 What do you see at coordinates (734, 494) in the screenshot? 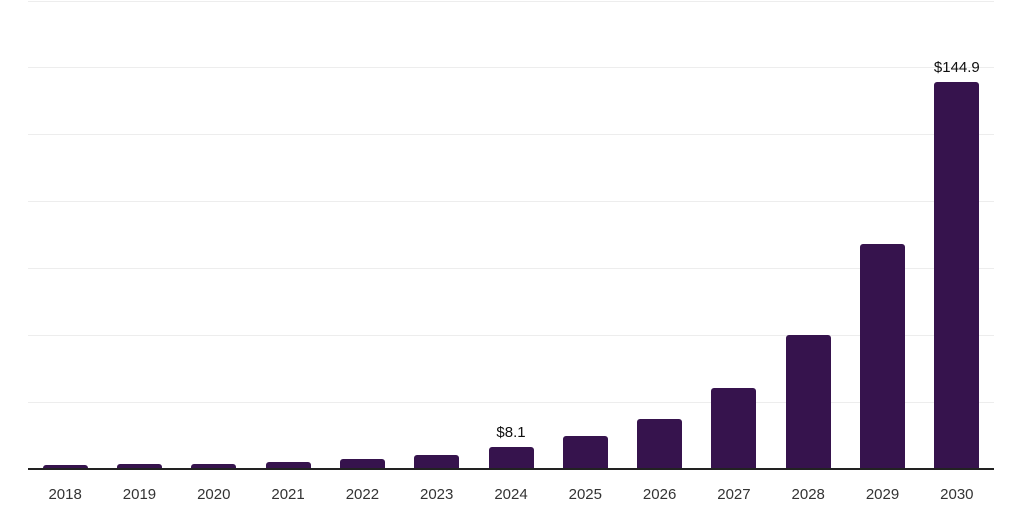
I see `x-tick-label: 2027` at bounding box center [734, 494].